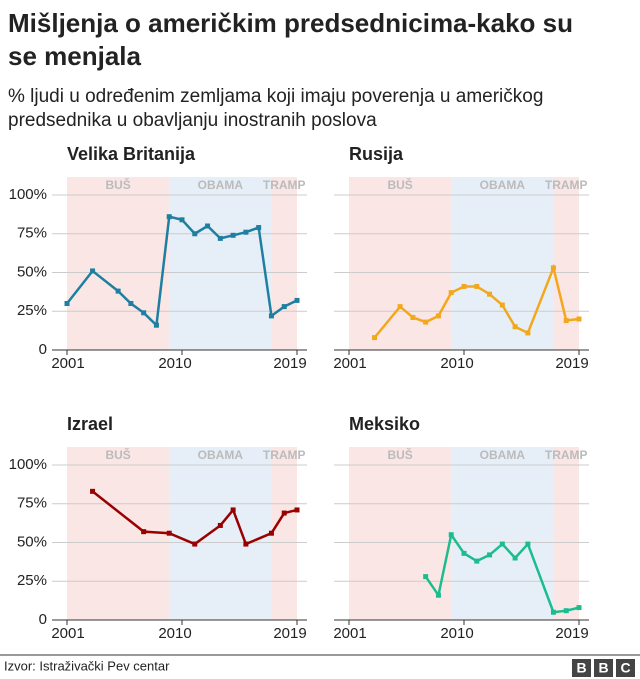 Image resolution: width=640 pixels, height=679 pixels. I want to click on title: se menjala, so click(75, 56).